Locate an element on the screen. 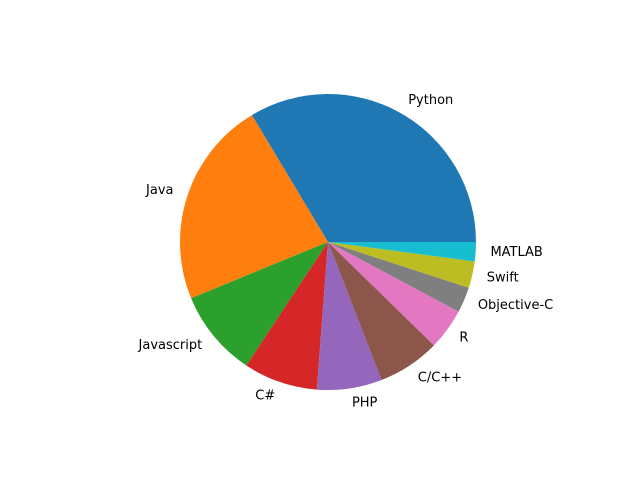  pie-slice-php is located at coordinates (349, 316).